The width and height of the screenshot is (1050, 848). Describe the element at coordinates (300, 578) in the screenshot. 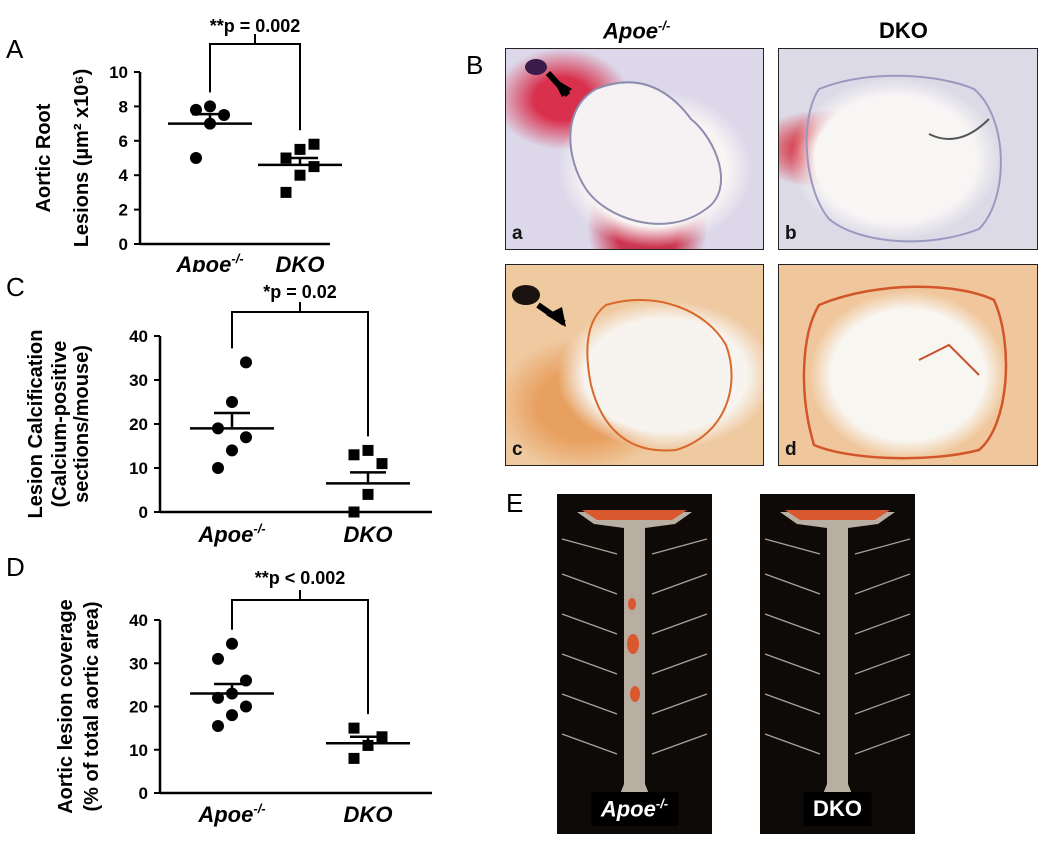

I see `p-value-annotation-d: **p < 0.002` at that location.